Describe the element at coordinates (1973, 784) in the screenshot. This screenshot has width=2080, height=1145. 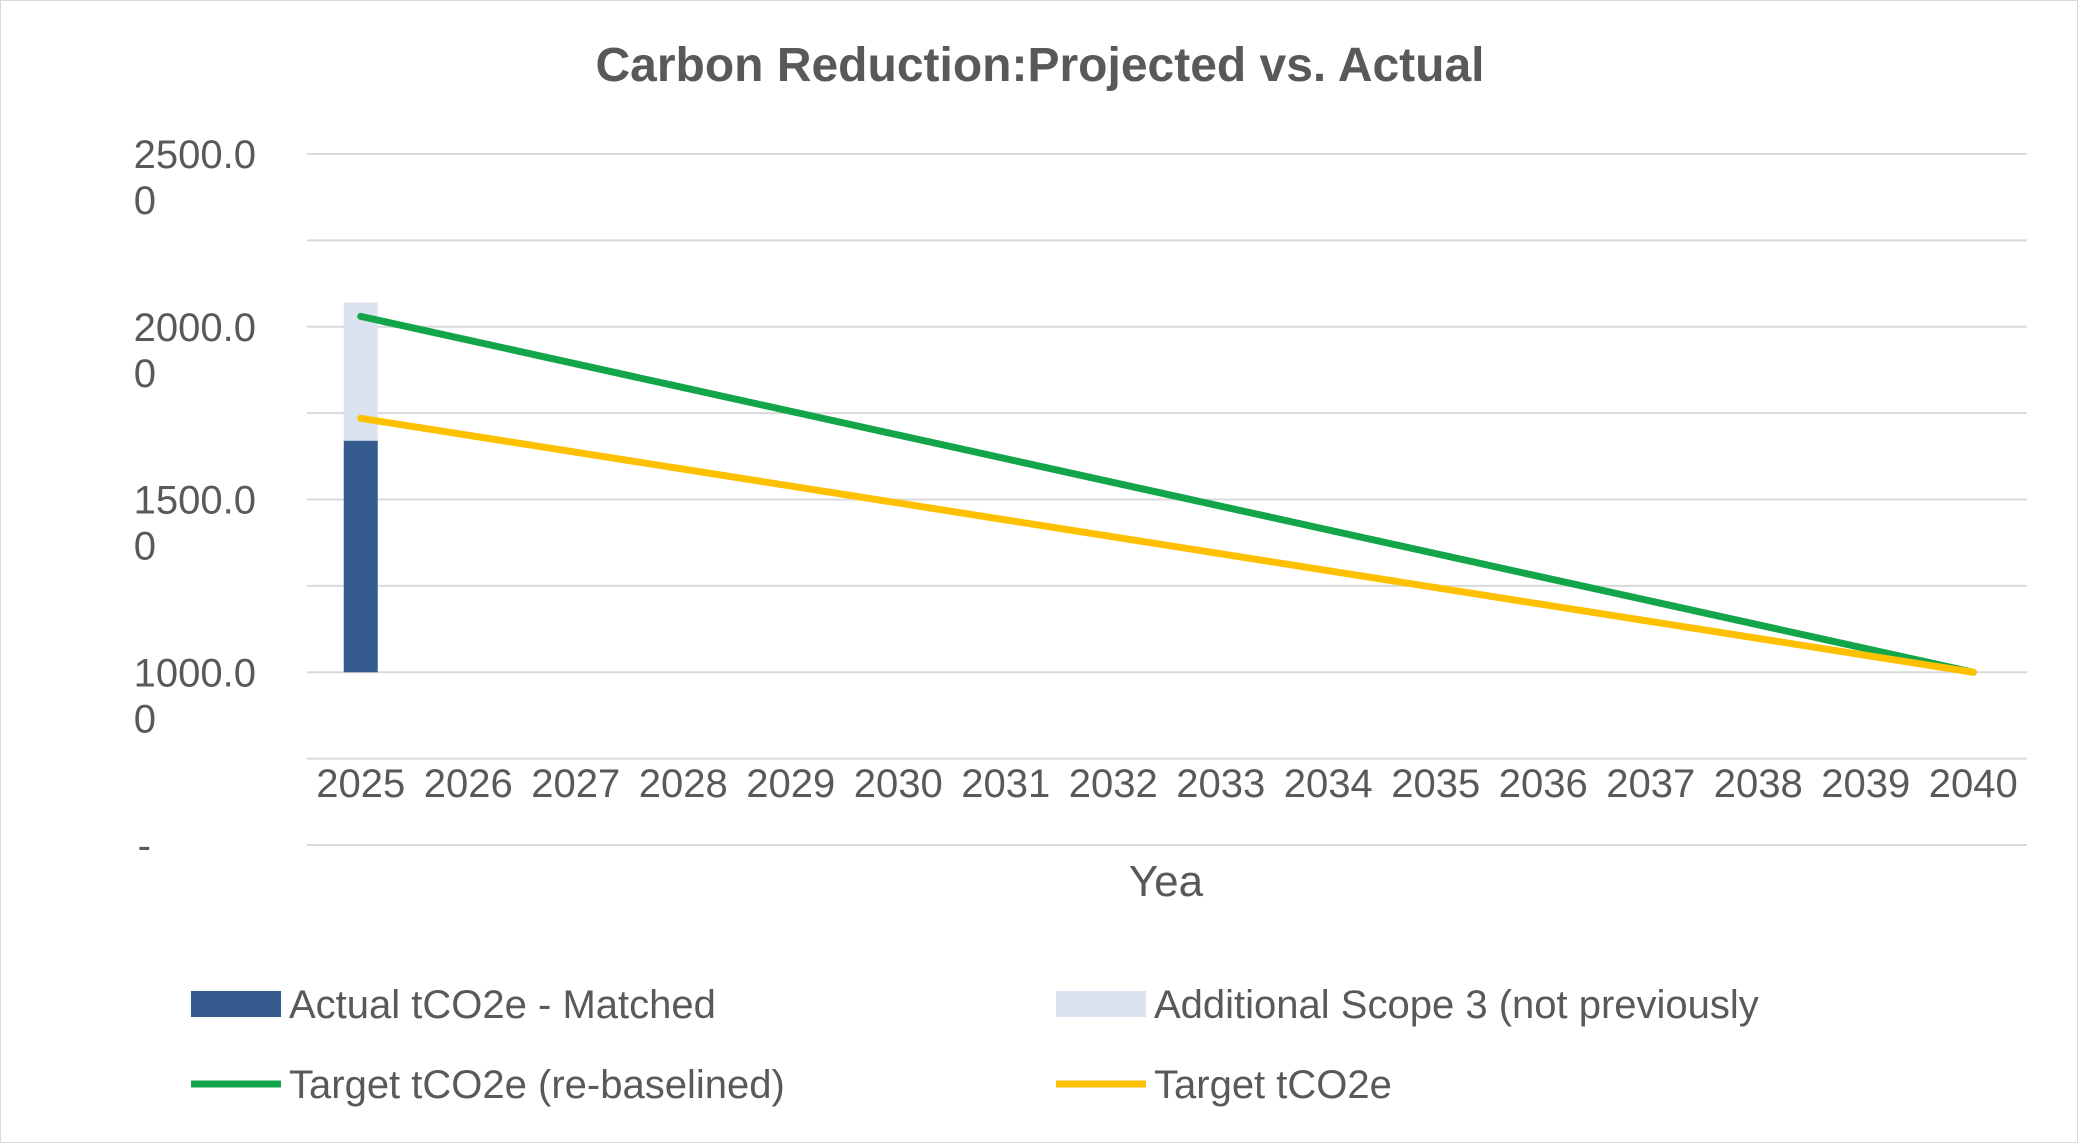
I see `x-tick-label: 2040` at that location.